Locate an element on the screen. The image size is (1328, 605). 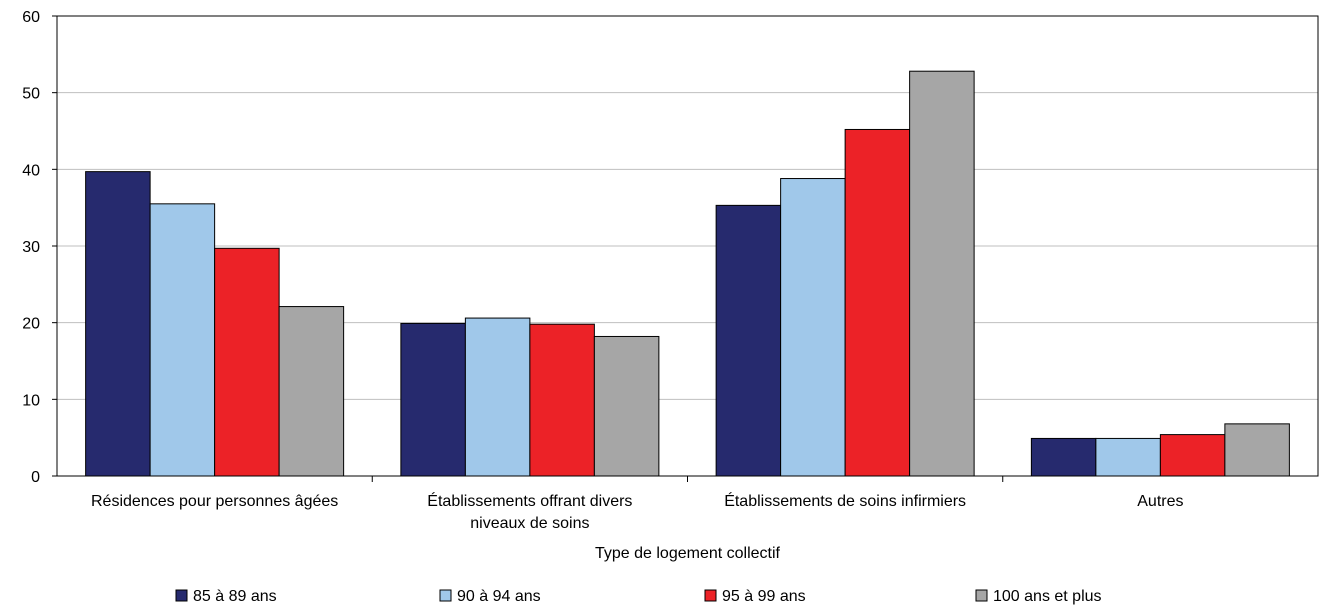
legend-label: 85 à 89 ans is located at coordinates (235, 596).